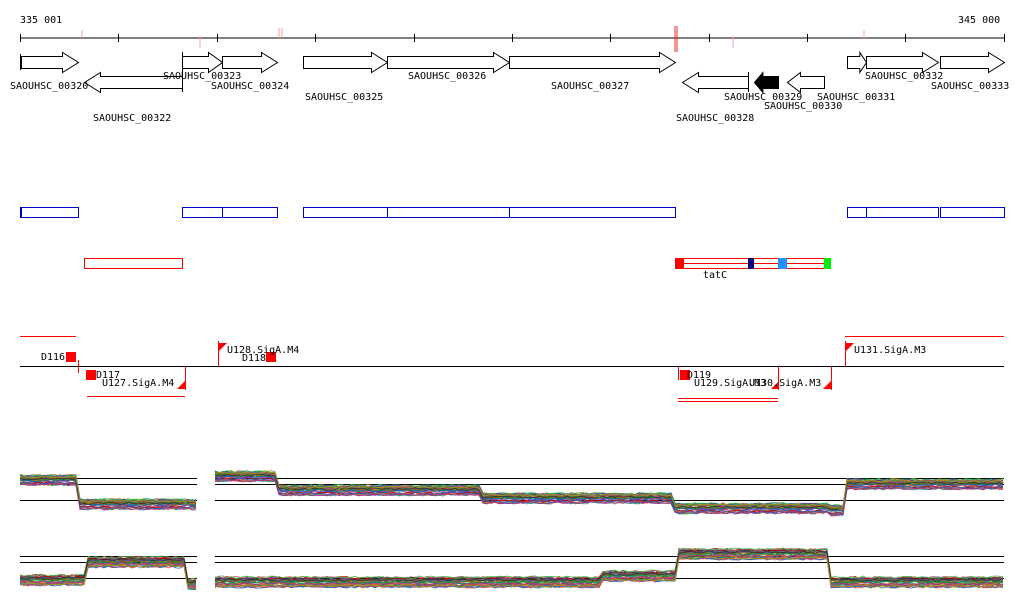 This screenshot has width=1024, height=615. Describe the element at coordinates (71, 357) in the screenshot. I see `marker-d116` at that location.